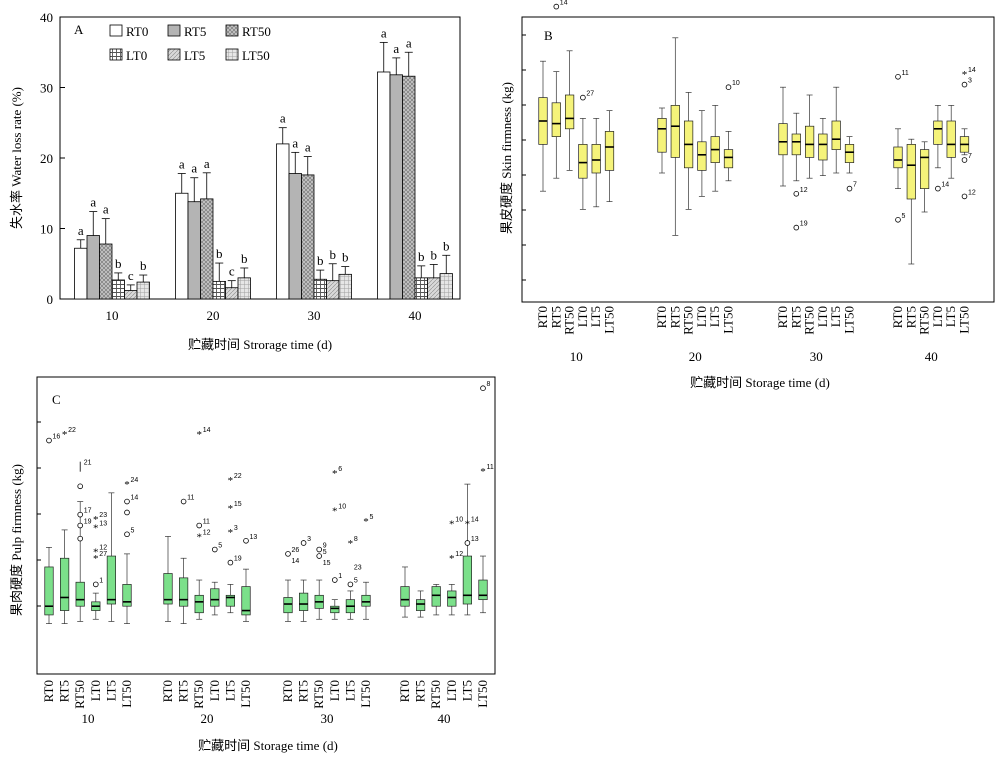 This screenshot has height=763, width=1000. What do you see at coordinates (970, 156) in the screenshot?
I see `panel-b-outlier-label: 7` at bounding box center [970, 156].